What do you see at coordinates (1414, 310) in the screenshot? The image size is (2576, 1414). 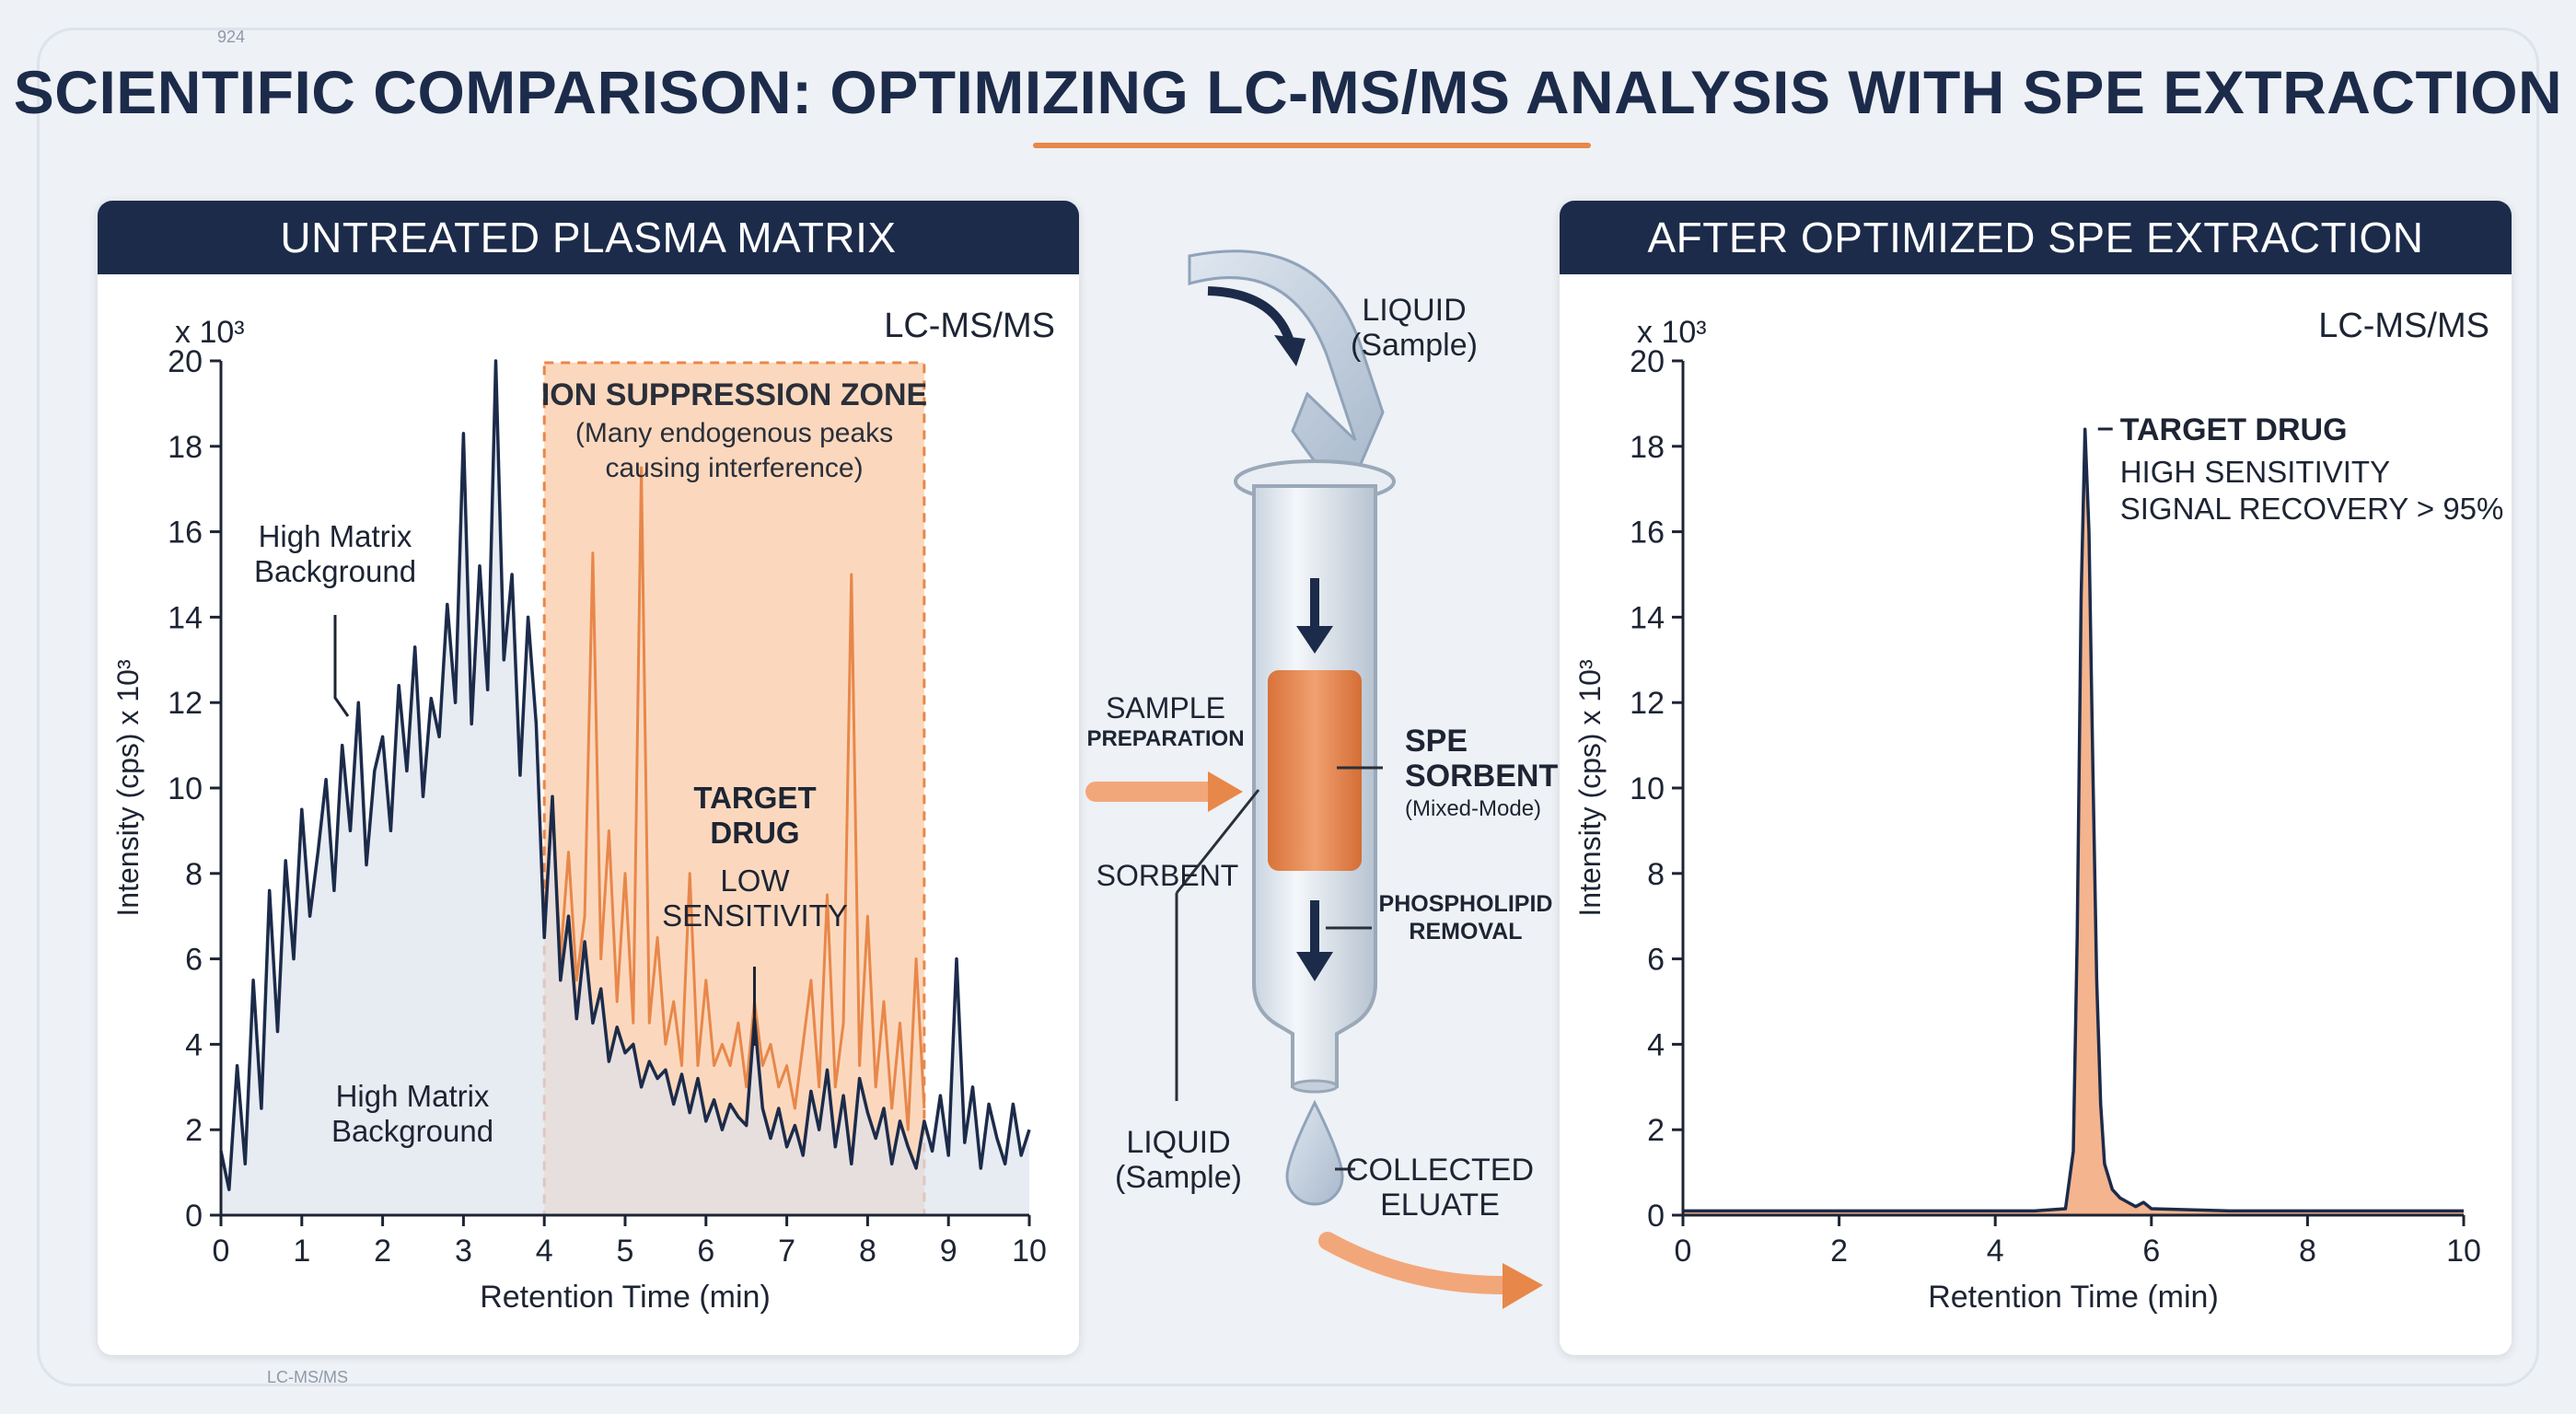 I see `liquid-in-label: LIQUID` at bounding box center [1414, 310].